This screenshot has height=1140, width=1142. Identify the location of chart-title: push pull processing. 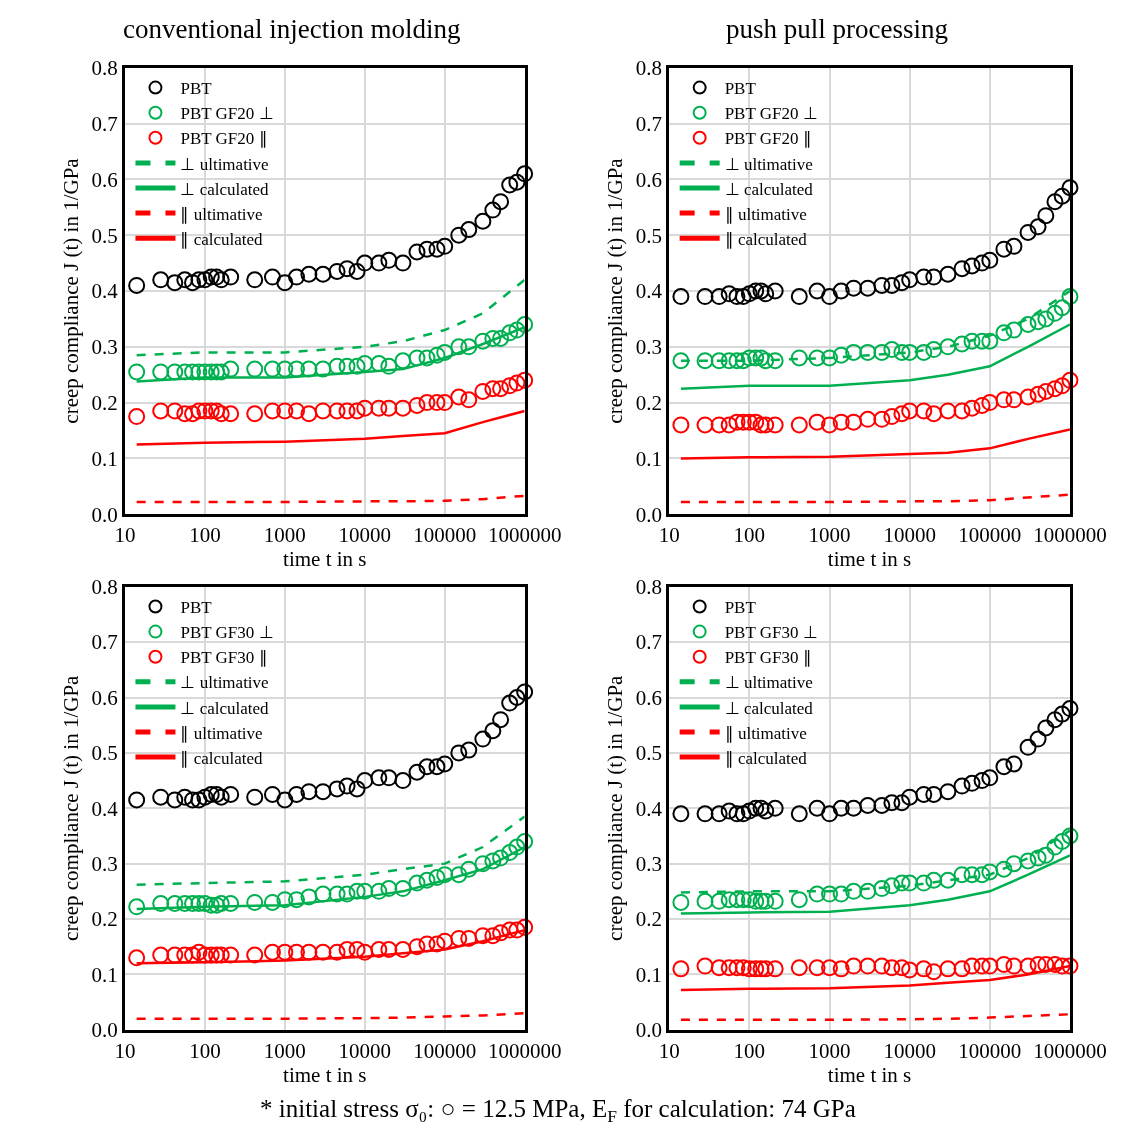
(837, 29).